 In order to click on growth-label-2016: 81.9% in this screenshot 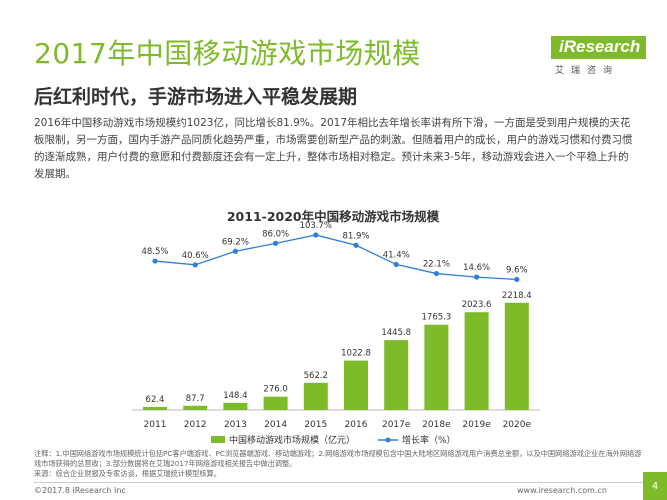, I will do `click(355, 236)`.